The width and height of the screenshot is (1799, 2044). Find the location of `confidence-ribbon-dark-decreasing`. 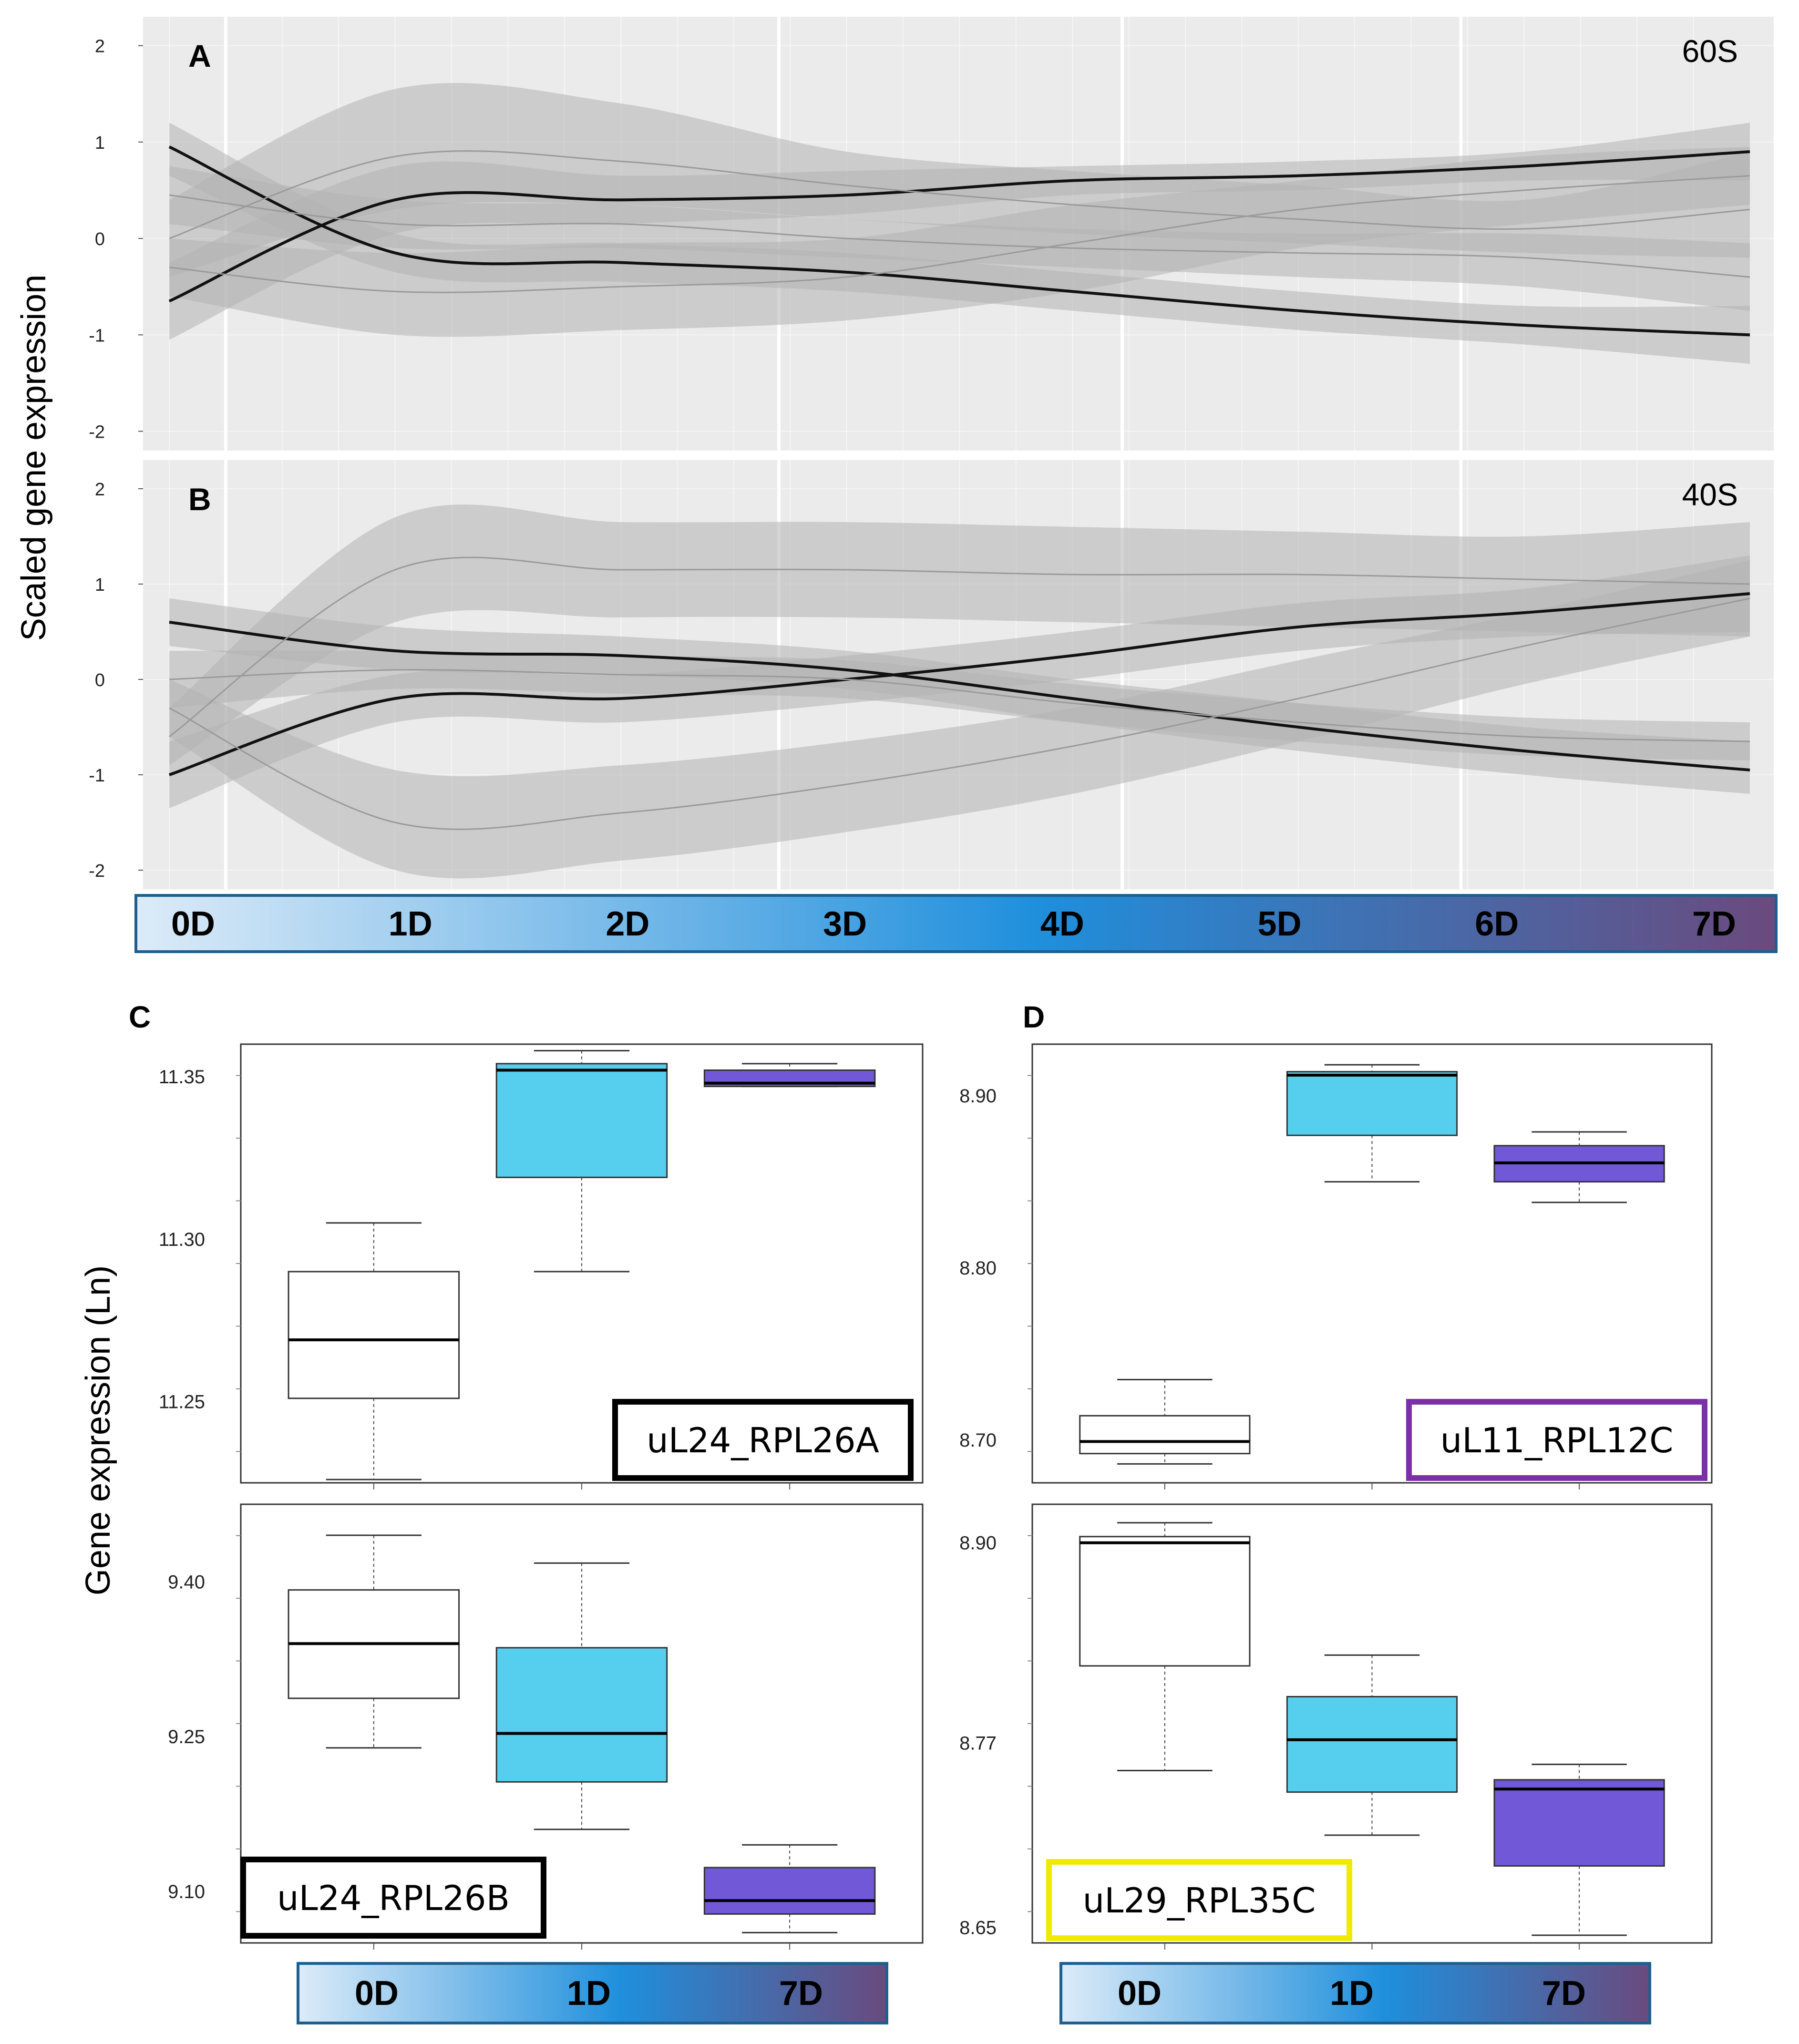

confidence-ribbon-dark-decreasing is located at coordinates (959, 243).